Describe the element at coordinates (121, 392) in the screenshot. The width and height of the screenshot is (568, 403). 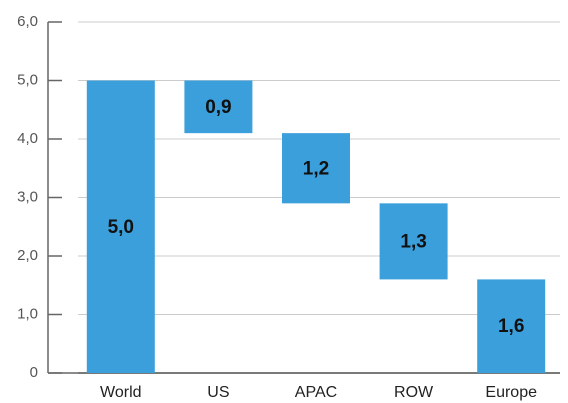
I see `x-tick-label: World` at that location.